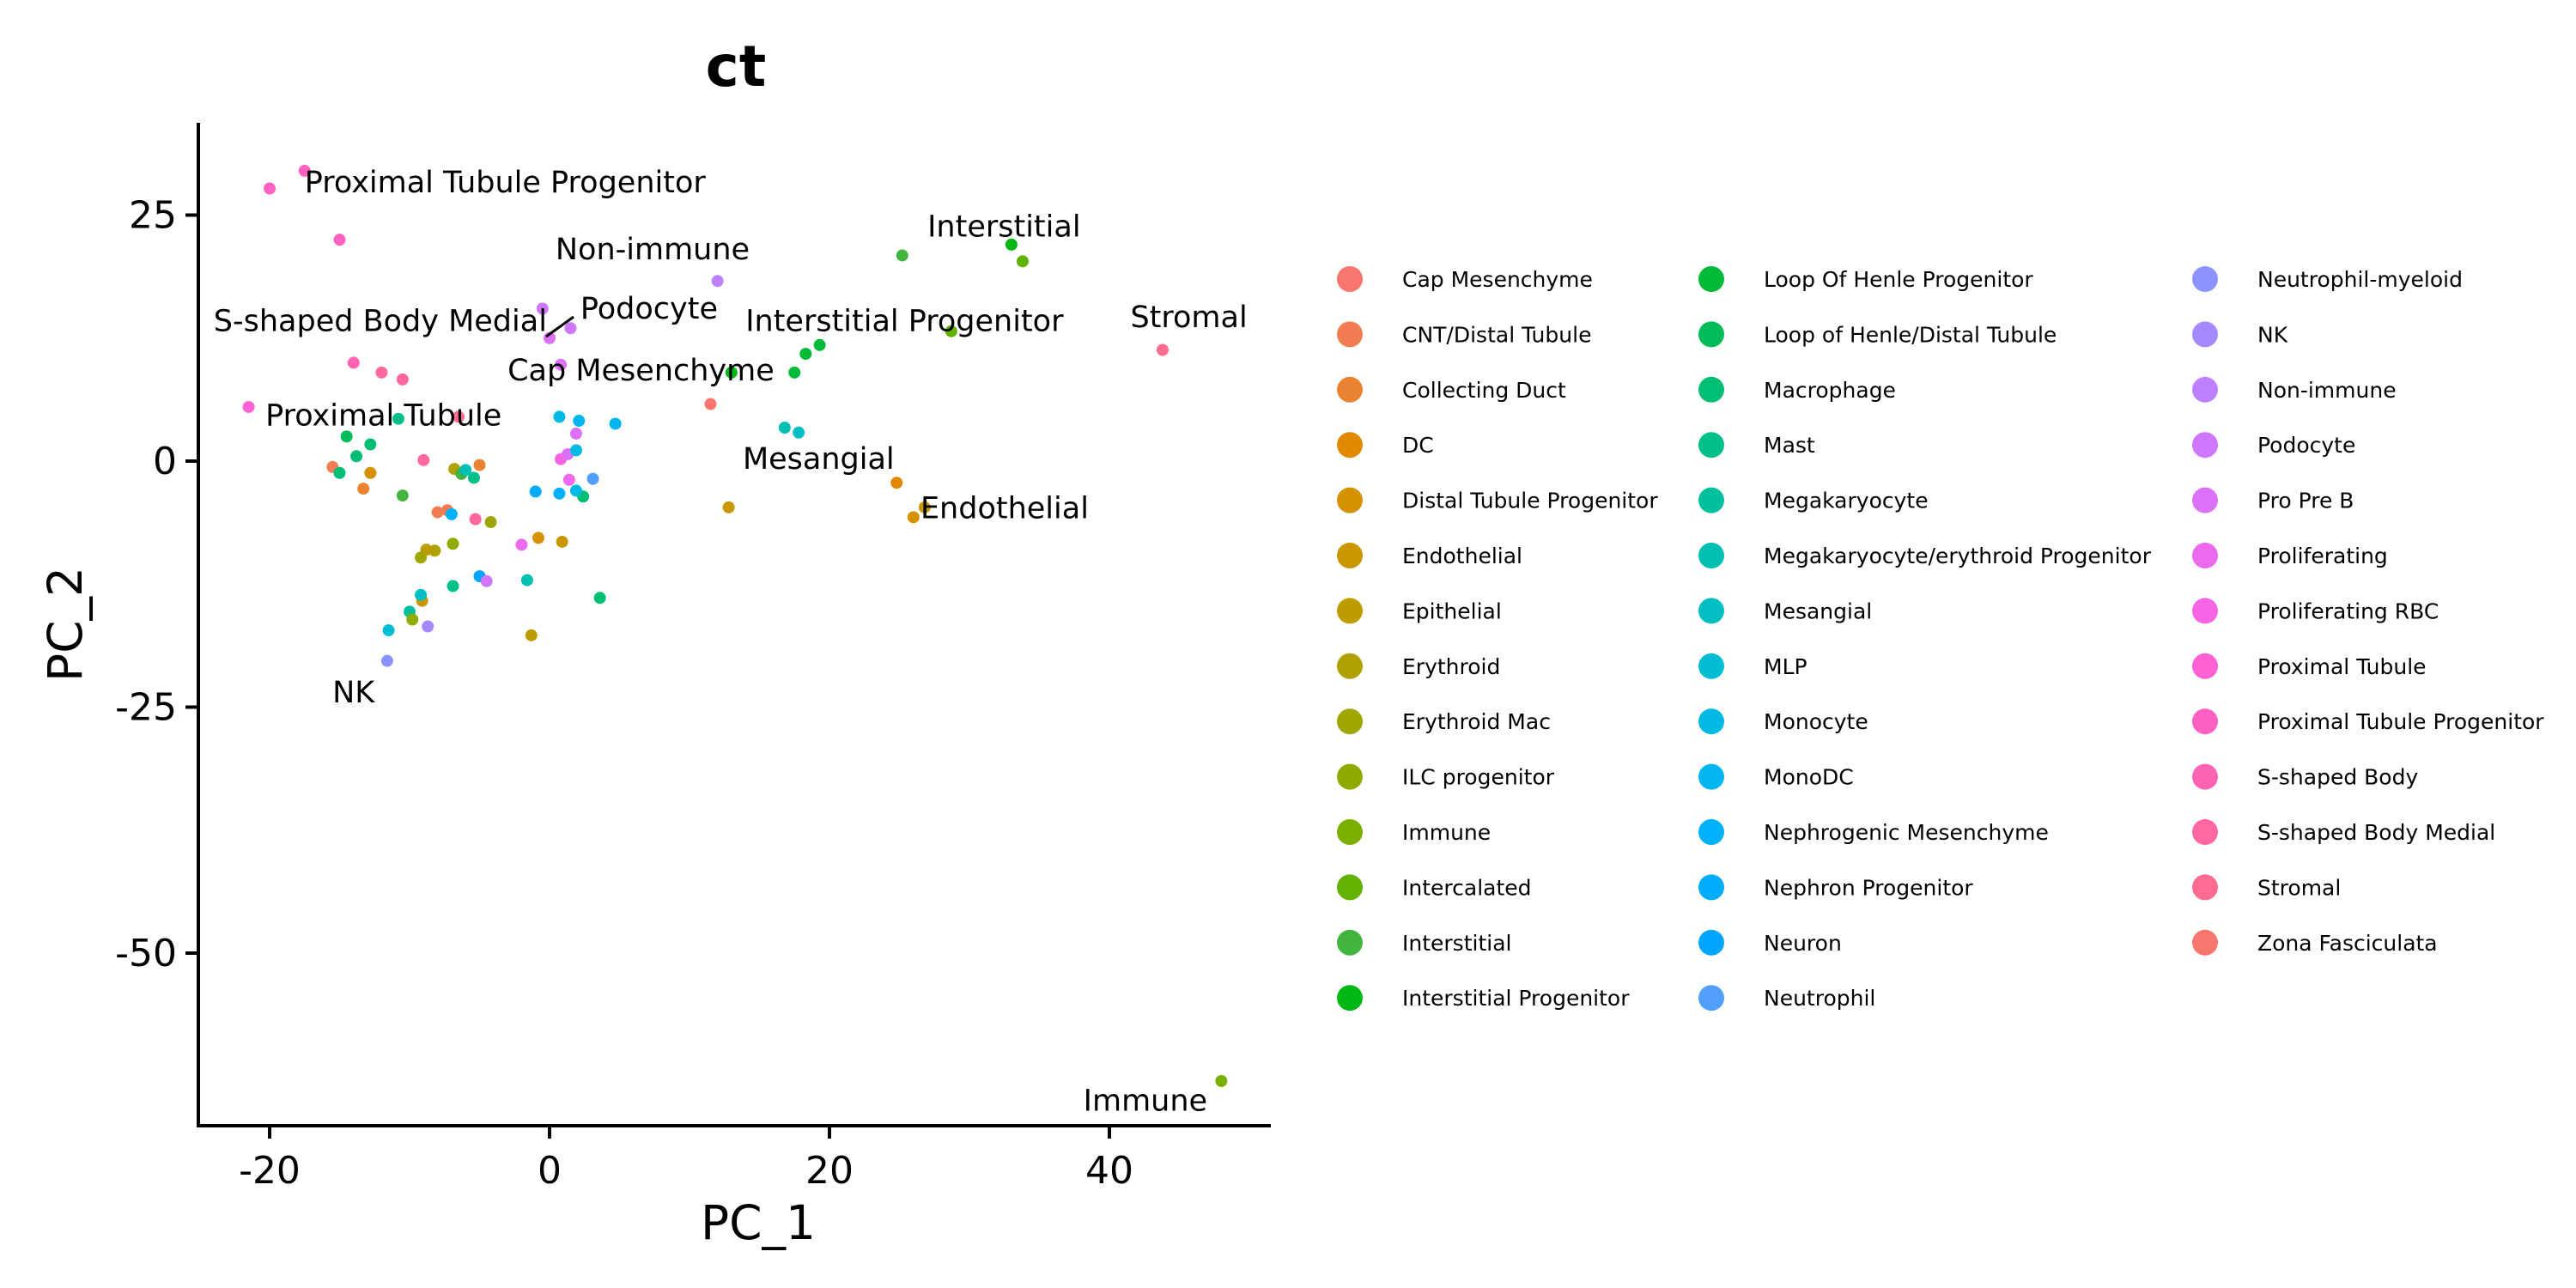 The width and height of the screenshot is (2576, 1288). I want to click on y-tick-label: -25, so click(146, 708).